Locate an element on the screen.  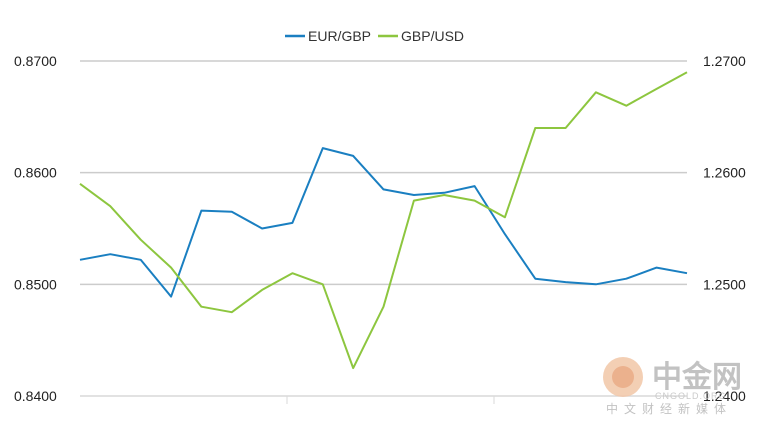
x-axis is located at coordinates (383, 399).